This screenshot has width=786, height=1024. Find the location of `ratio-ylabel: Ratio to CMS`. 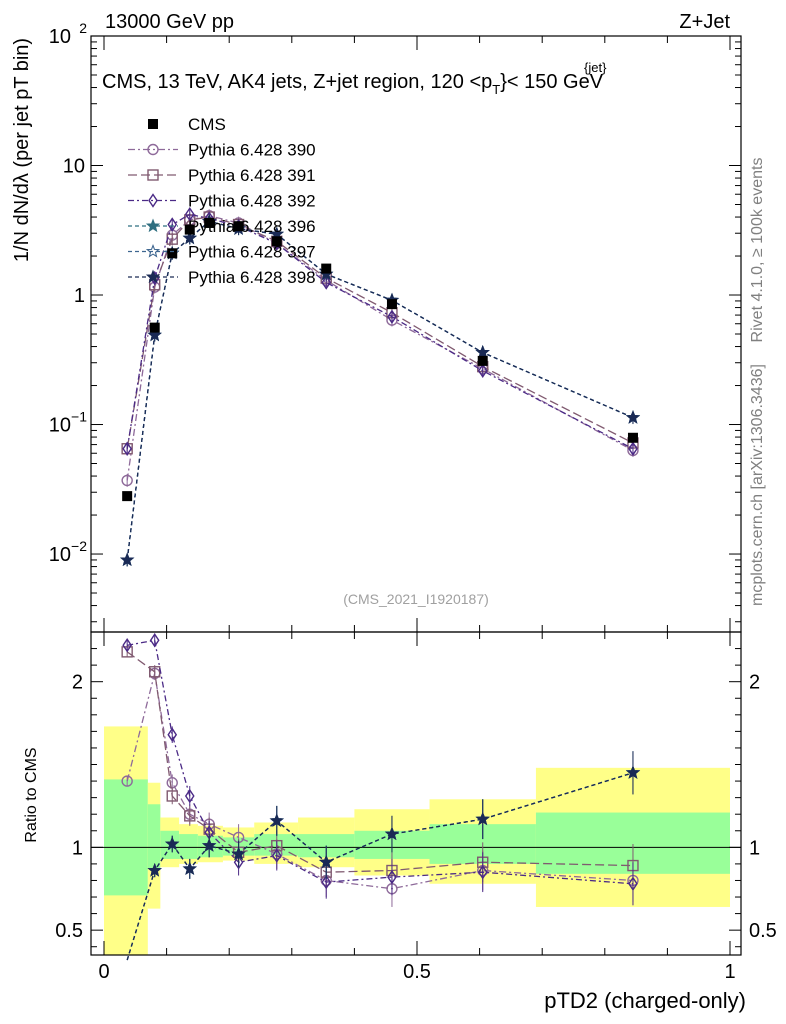

ratio-ylabel: Ratio to CMS is located at coordinates (31, 794).